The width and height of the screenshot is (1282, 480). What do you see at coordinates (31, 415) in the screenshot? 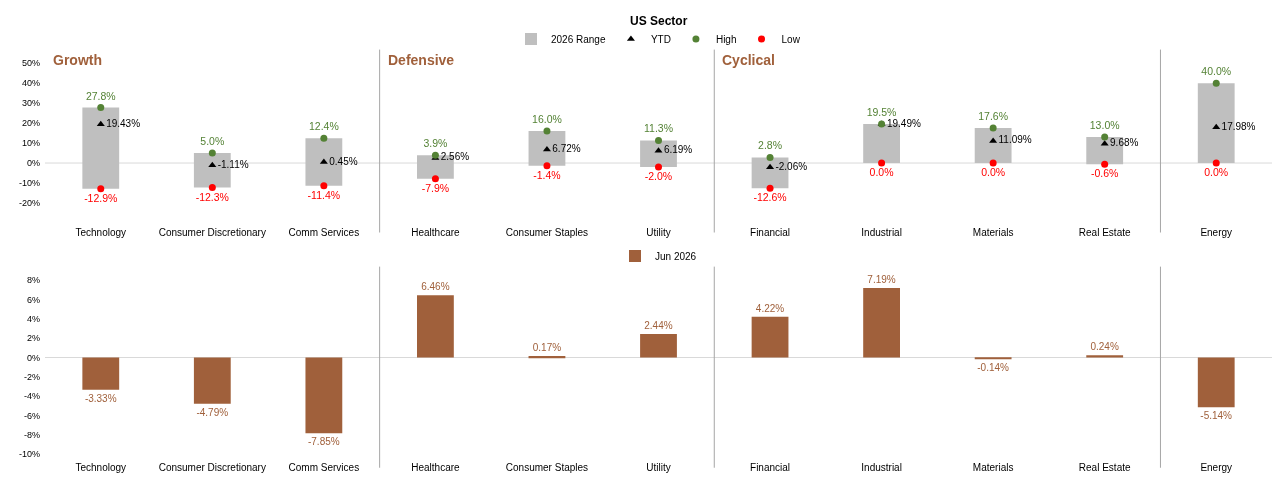
I see `y-tick-label: -6%` at bounding box center [31, 415].